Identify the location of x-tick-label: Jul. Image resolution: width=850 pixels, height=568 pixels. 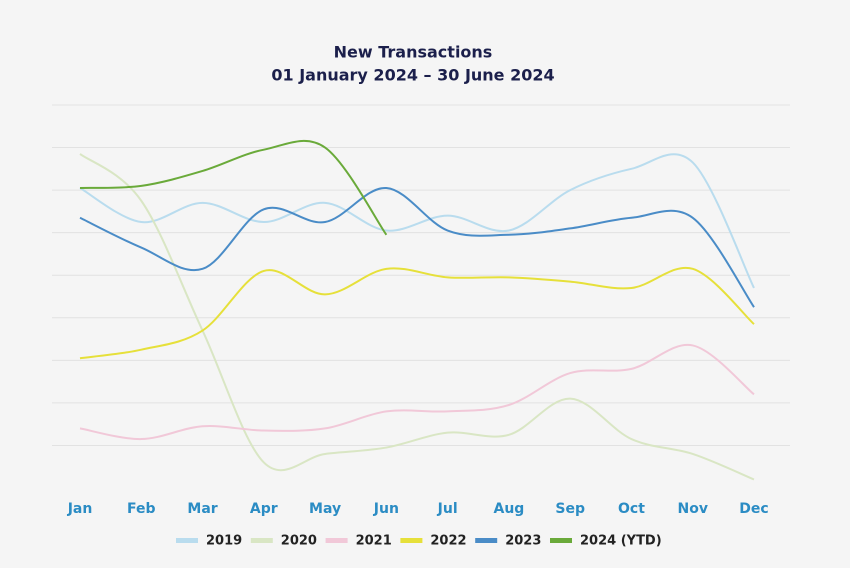
(447, 509).